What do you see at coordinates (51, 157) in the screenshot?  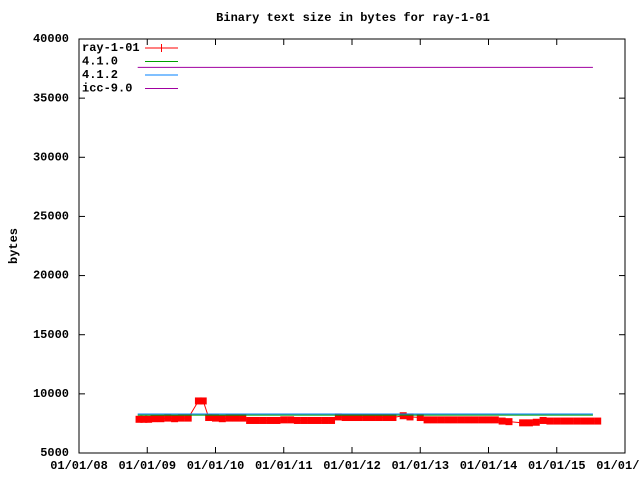 I see `y-tick-label: 30000` at bounding box center [51, 157].